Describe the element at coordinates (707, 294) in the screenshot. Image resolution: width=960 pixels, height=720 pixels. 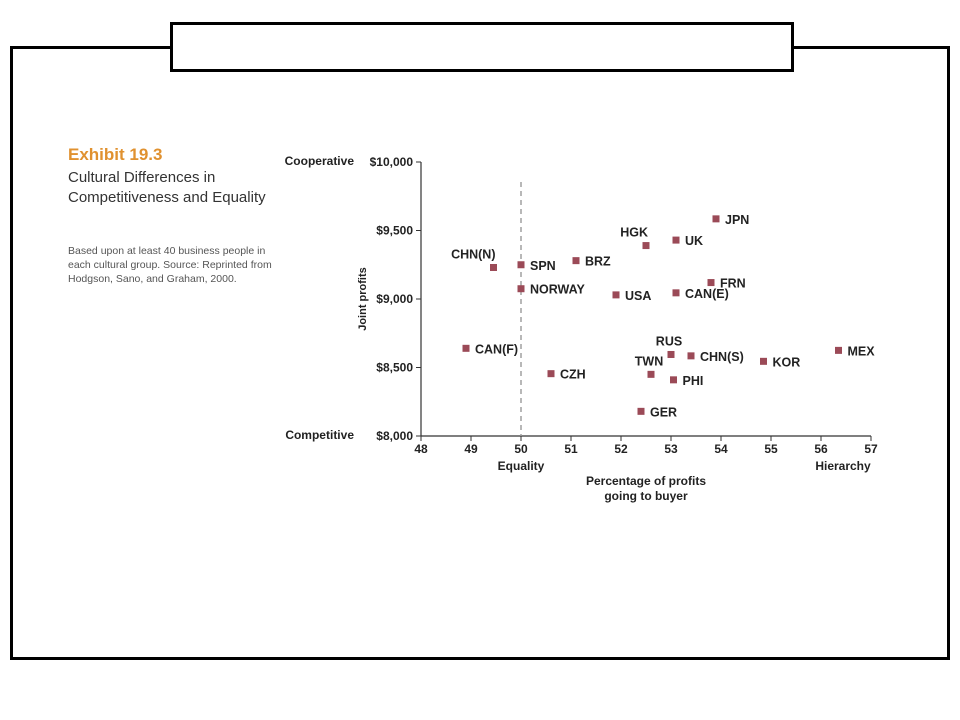
I see `data-point-label: CAN(E)` at that location.